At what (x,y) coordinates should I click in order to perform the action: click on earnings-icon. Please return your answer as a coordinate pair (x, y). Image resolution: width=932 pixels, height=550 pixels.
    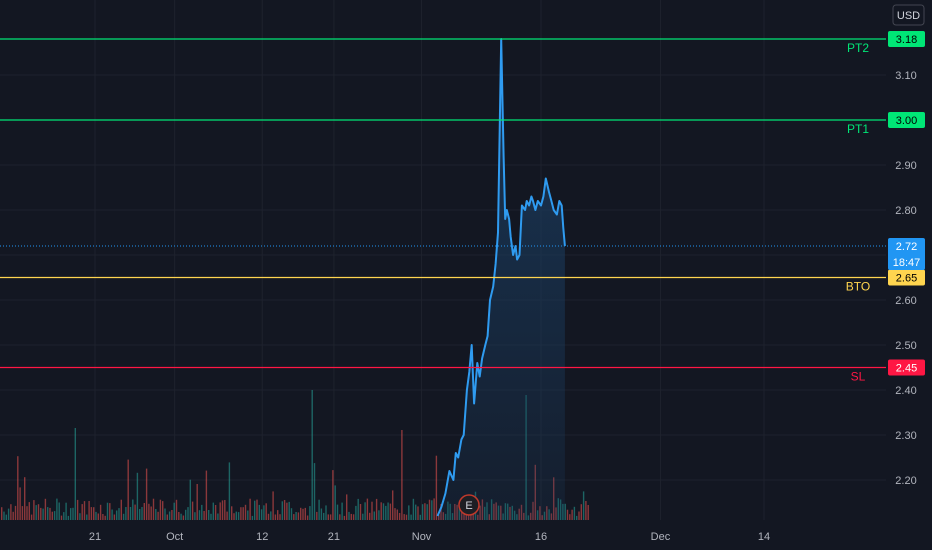
    Looking at the image, I should click on (469, 505).